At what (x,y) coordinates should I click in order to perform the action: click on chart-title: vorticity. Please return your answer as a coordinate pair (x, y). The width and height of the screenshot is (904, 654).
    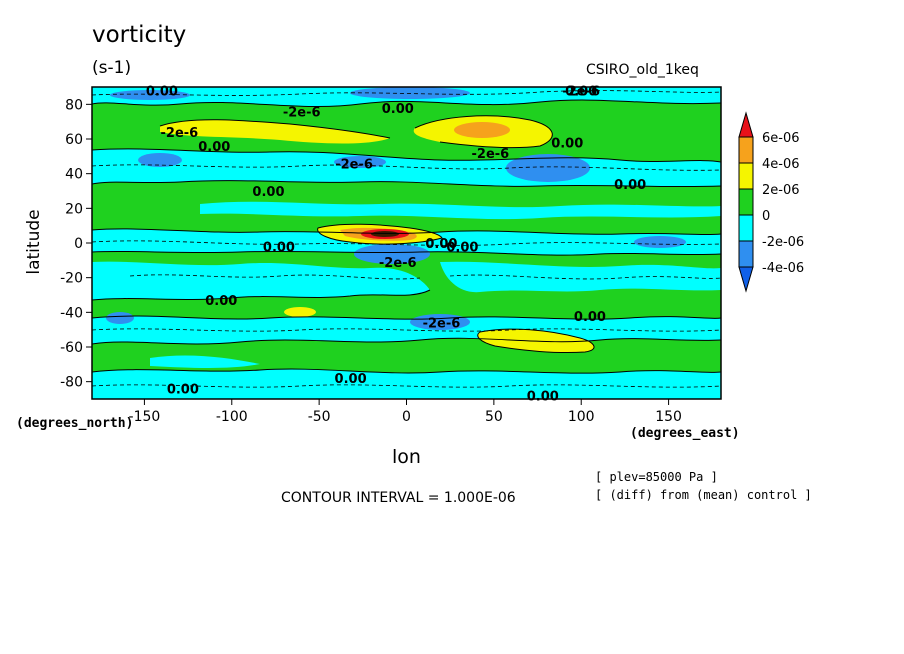
    Looking at the image, I should click on (139, 35).